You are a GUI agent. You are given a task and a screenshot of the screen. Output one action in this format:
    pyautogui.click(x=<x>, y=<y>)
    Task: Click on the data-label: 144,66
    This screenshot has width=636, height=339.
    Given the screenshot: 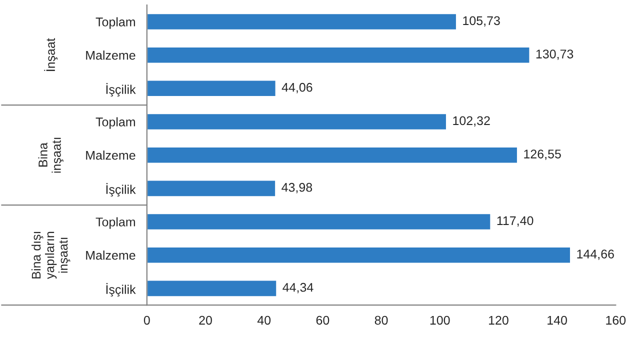 What is the action you would take?
    pyautogui.click(x=595, y=255)
    